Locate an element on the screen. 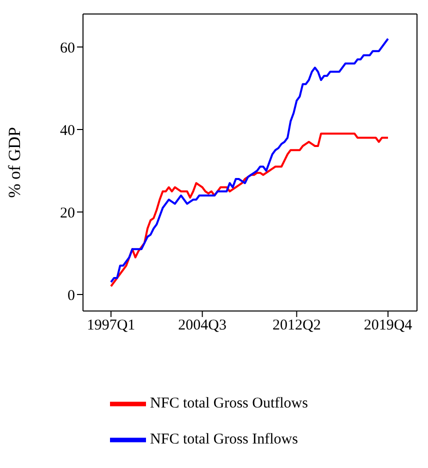 This screenshot has width=428, height=468. x-tick-label: 1997Q1 is located at coordinates (111, 326).